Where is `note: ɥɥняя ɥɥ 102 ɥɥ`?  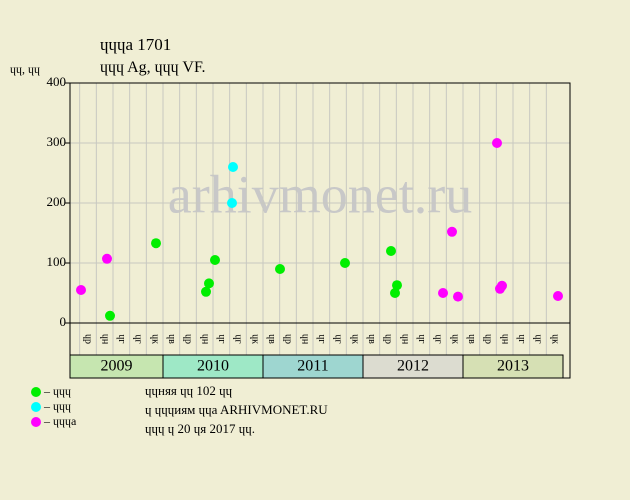 note: ɥɥняя ɥɥ 102 ɥɥ is located at coordinates (189, 390).